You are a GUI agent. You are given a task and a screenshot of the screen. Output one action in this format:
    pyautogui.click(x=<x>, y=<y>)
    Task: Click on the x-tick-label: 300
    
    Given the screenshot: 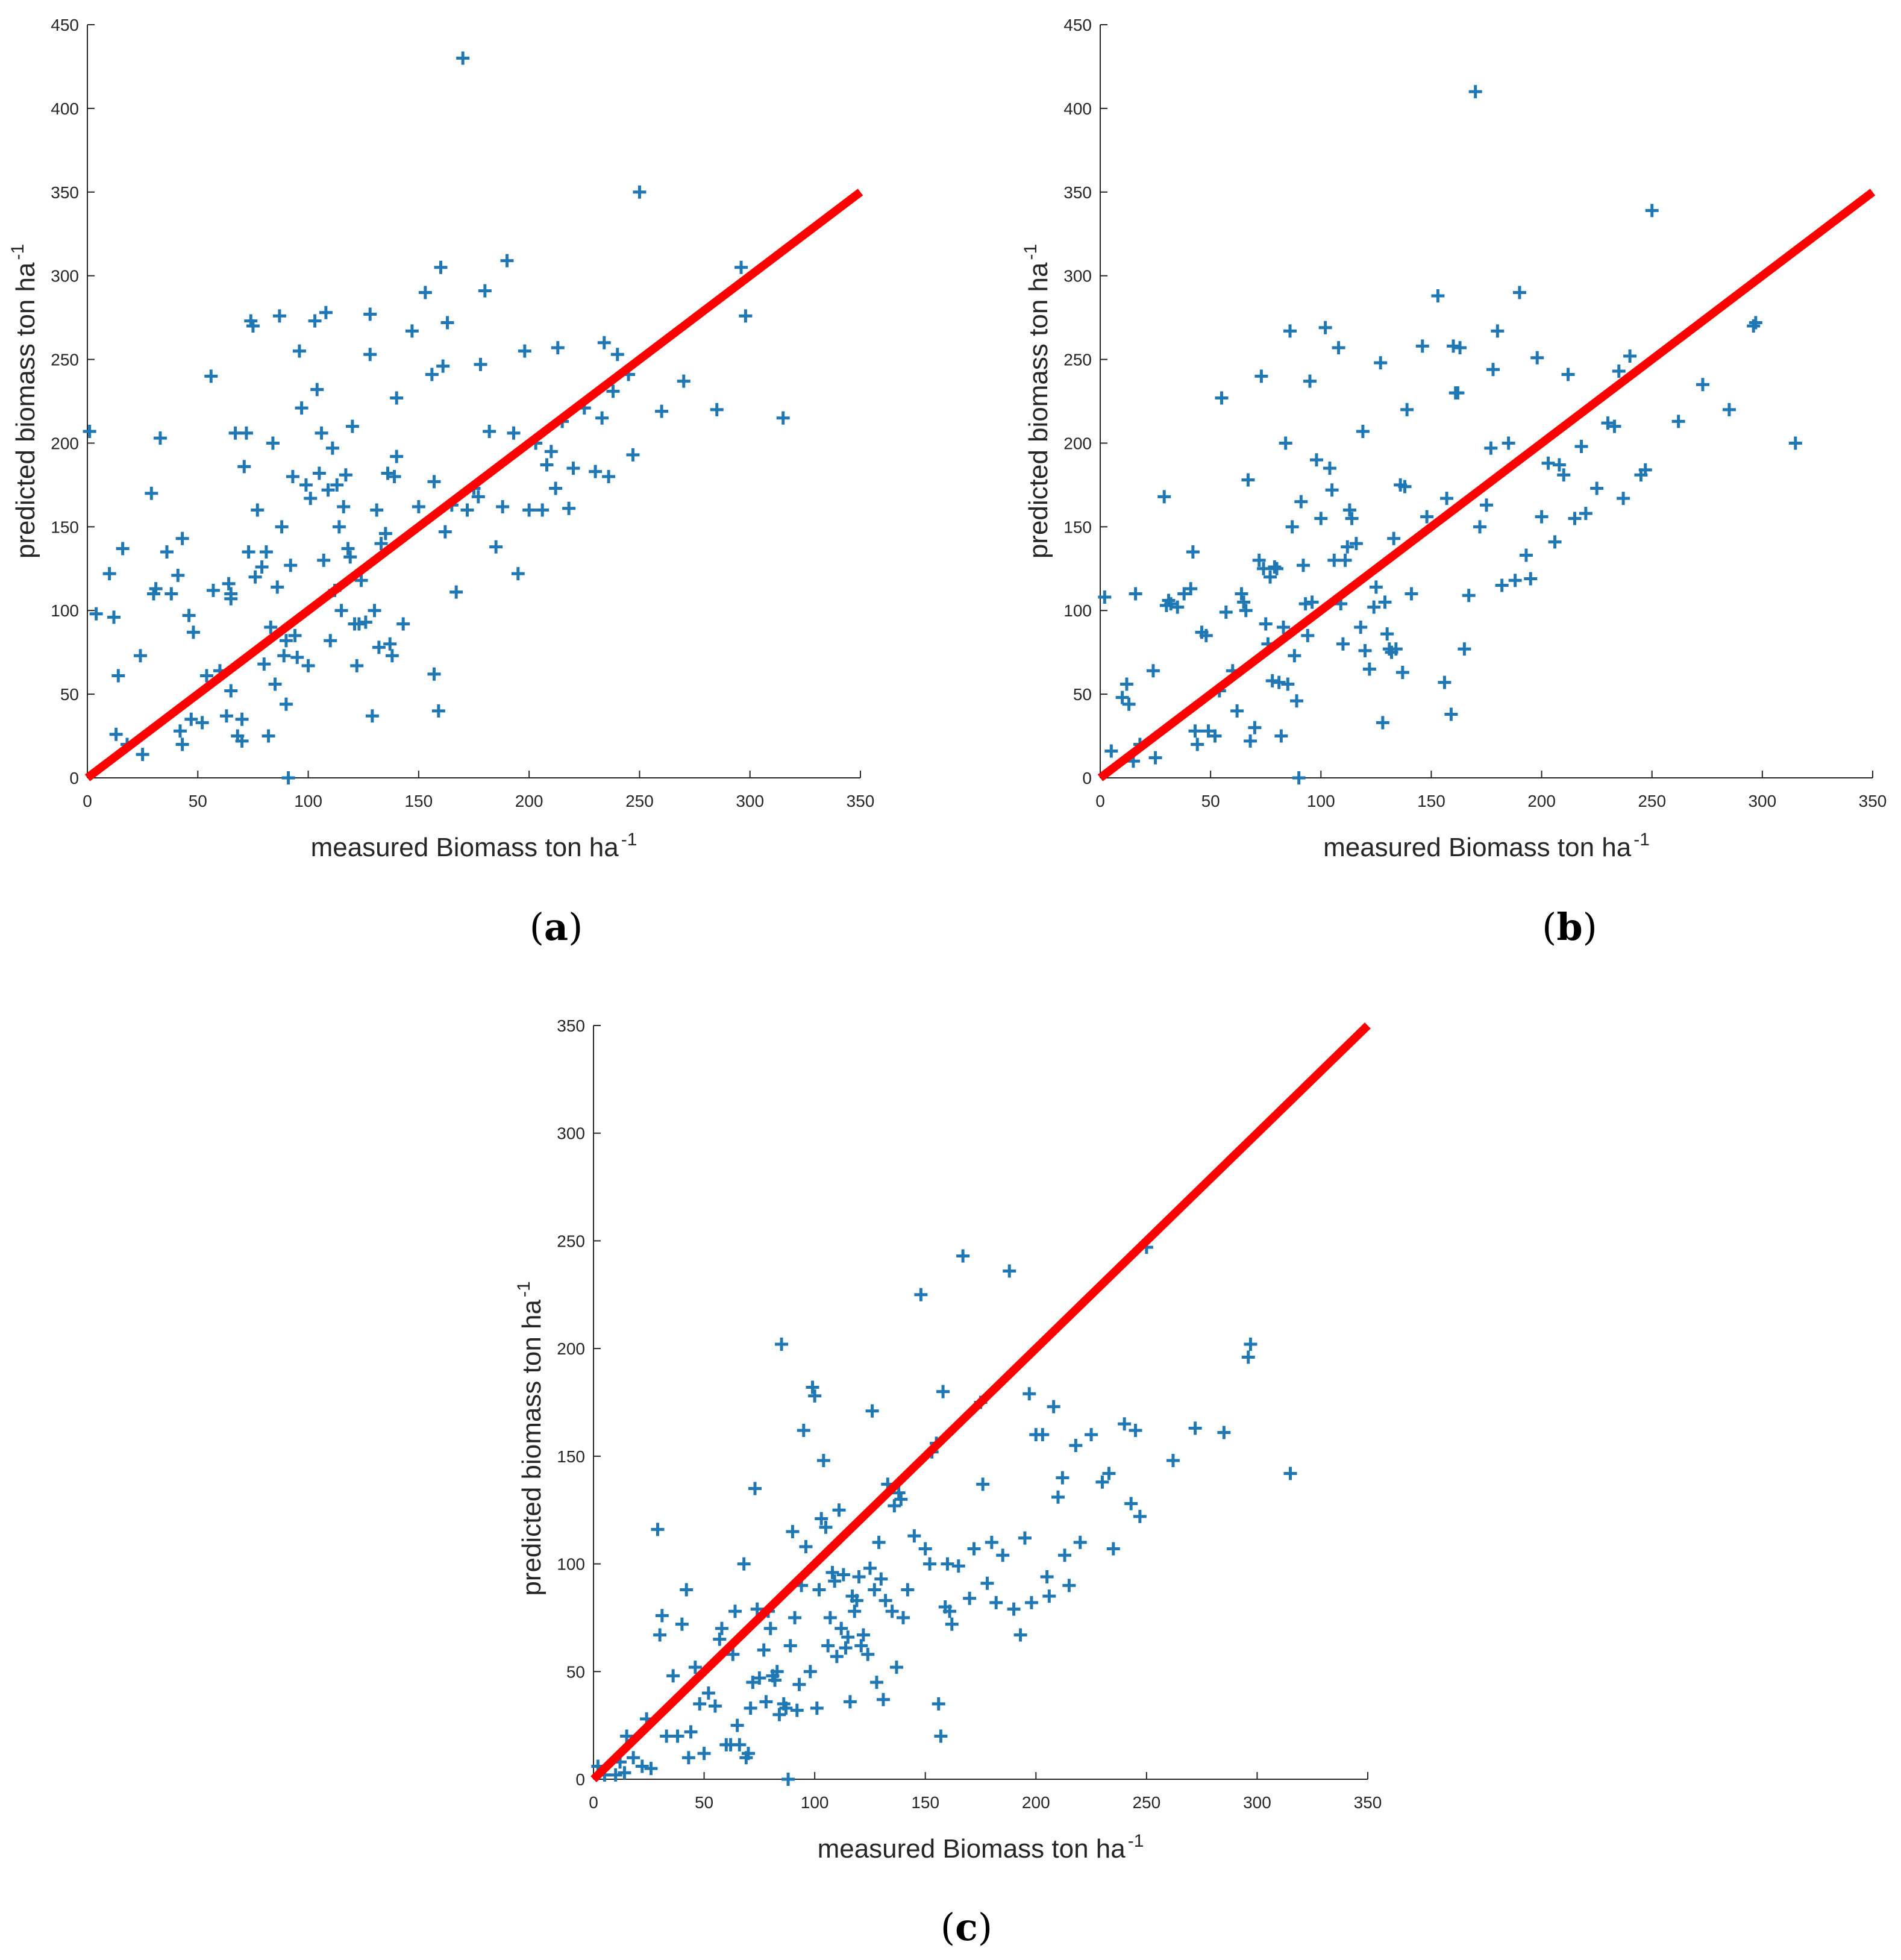 What is the action you would take?
    pyautogui.click(x=1257, y=1802)
    